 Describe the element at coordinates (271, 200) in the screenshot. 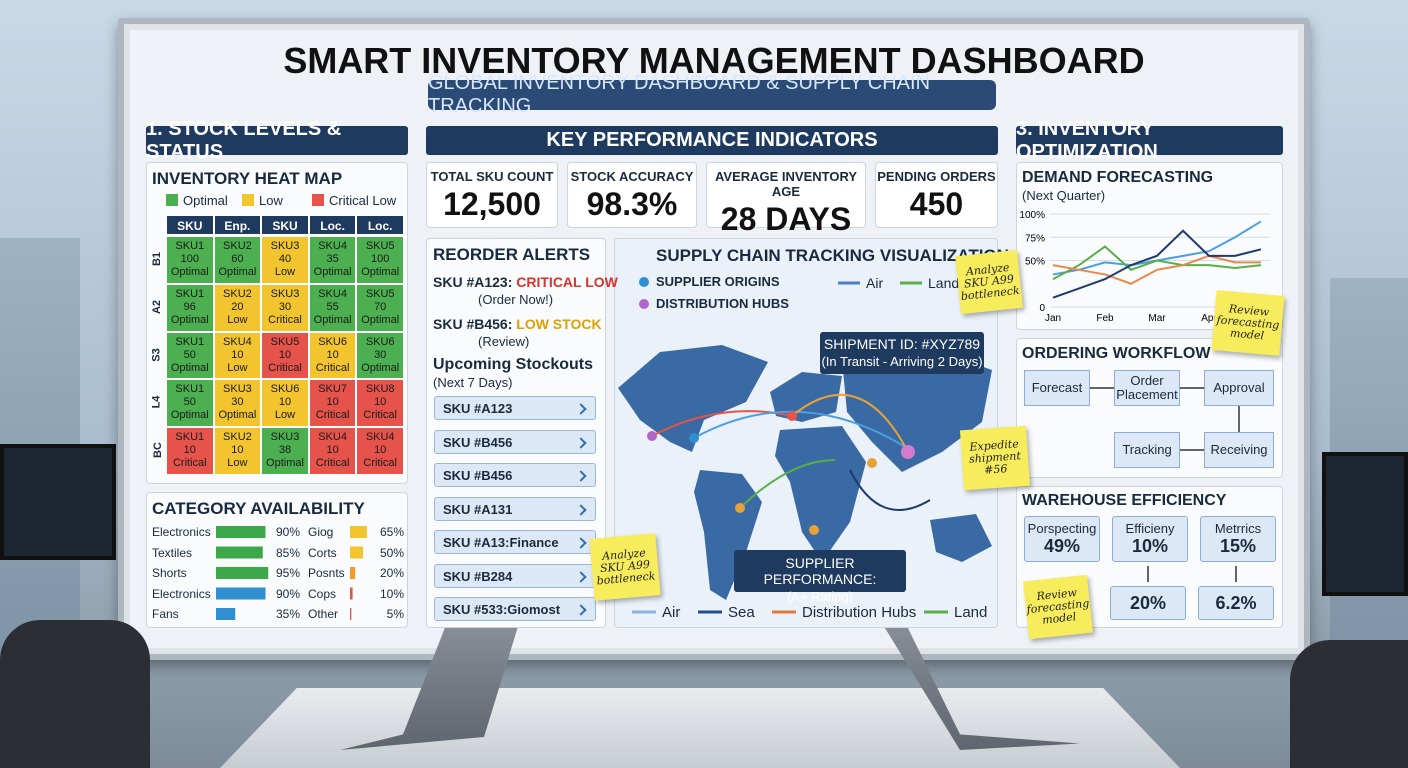

I see `legend-label: Low` at that location.